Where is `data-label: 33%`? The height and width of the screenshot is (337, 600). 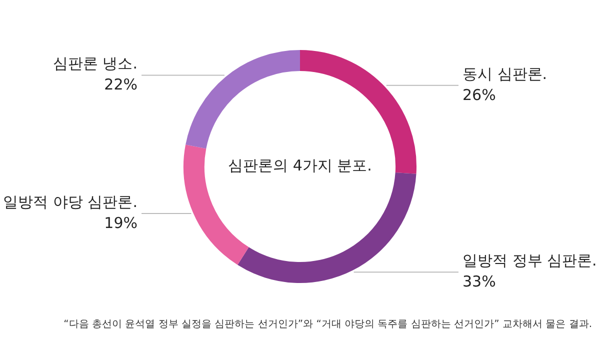
data-label: 33% is located at coordinates (479, 281).